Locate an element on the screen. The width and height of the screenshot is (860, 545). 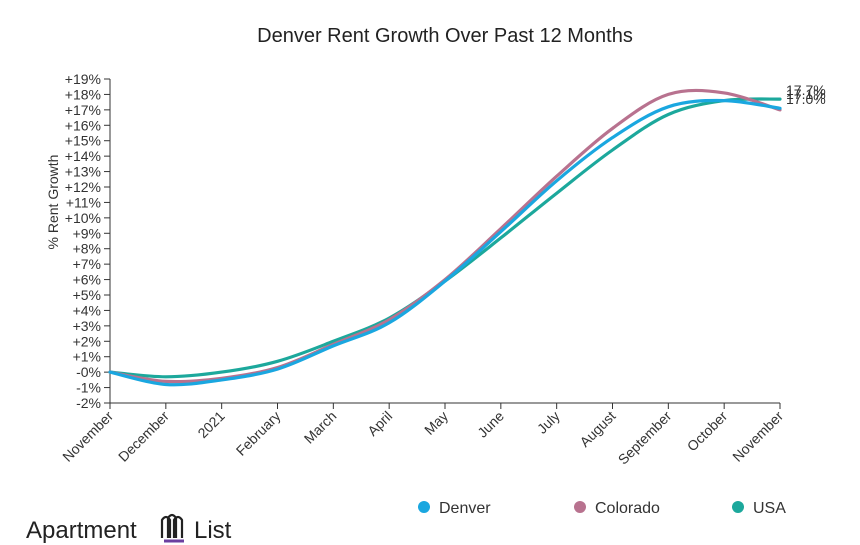
legend: Denver Colorado USA is located at coordinates (602, 508).